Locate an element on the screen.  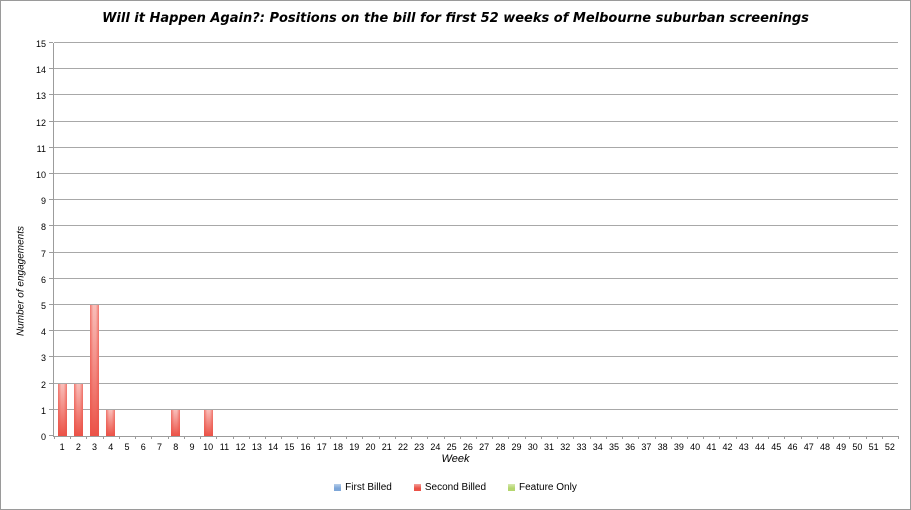
y-tick-label-15: 15 is located at coordinates (40, 43).